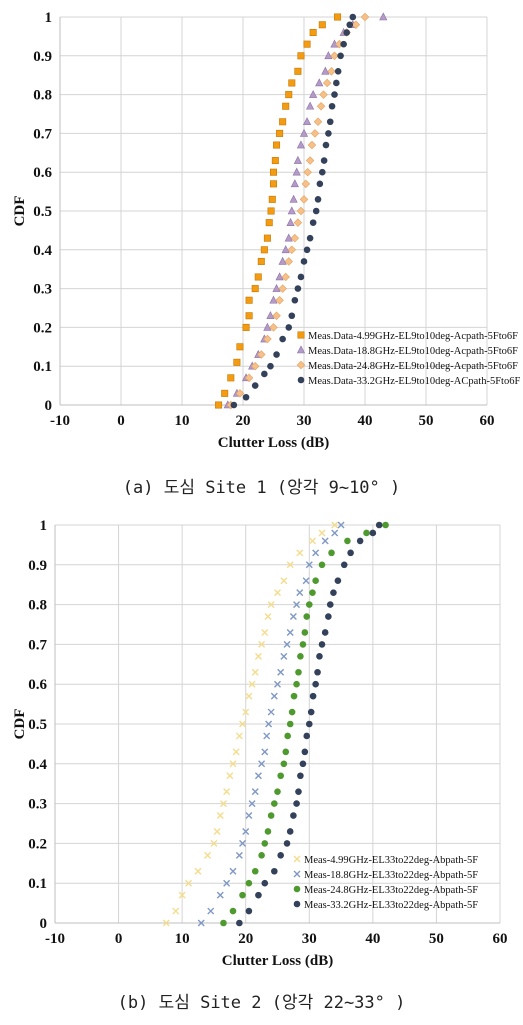 This screenshot has width=523, height=1025. What do you see at coordinates (500, 939) in the screenshot?
I see `chart-b-x-tick-label: 60` at bounding box center [500, 939].